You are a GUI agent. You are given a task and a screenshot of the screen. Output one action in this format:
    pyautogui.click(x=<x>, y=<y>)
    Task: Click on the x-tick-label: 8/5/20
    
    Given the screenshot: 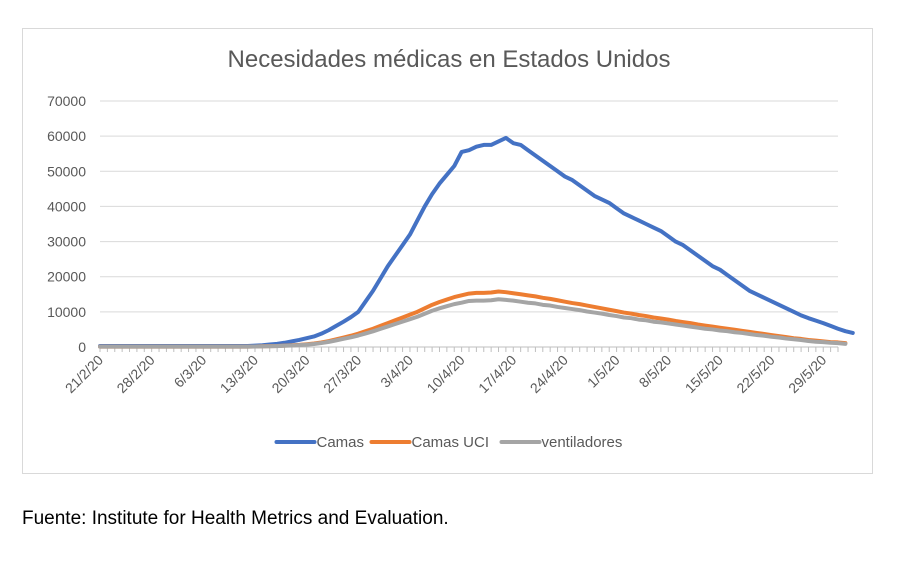 What is the action you would take?
    pyautogui.click(x=655, y=371)
    